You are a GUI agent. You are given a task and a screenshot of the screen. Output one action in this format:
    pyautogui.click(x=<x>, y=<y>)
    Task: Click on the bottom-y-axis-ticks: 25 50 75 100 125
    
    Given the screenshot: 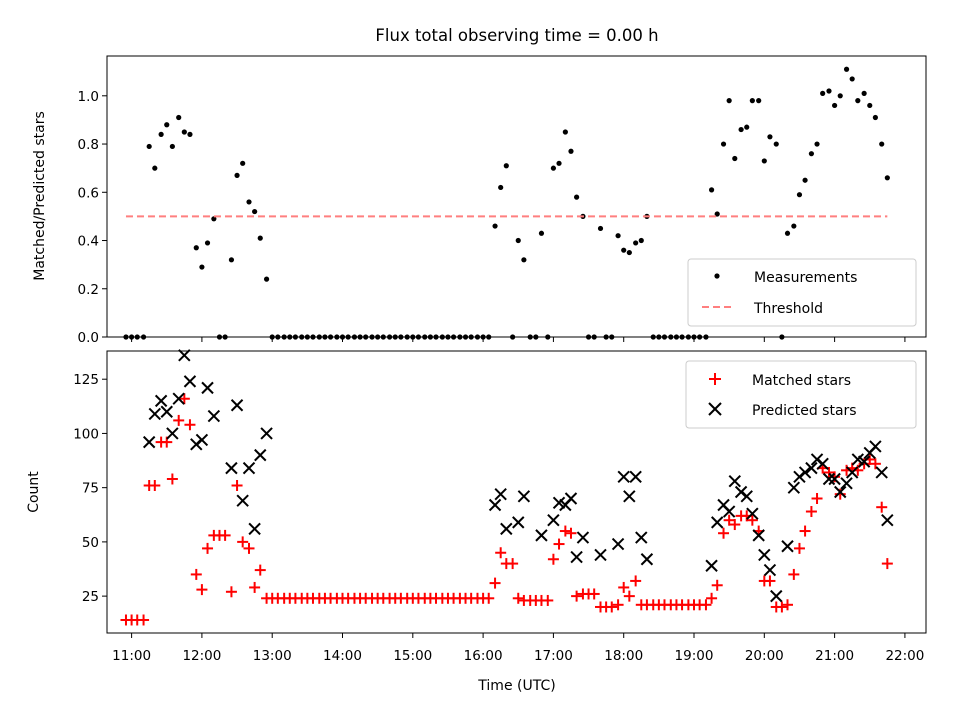 What is the action you would take?
    pyautogui.click(x=90, y=488)
    